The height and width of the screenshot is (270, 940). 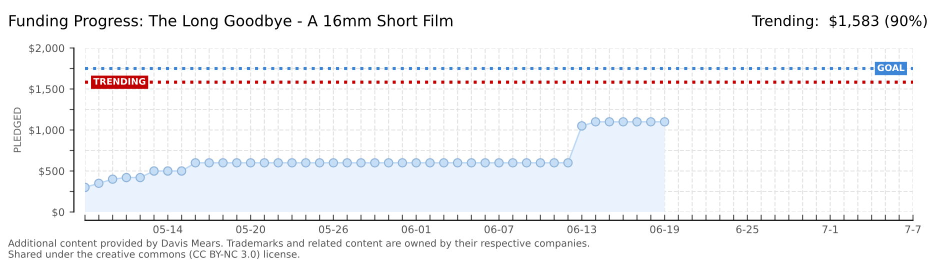 I want to click on text: Shared under the creative commons (CC BY-NC 3.0) license., so click(x=154, y=254).